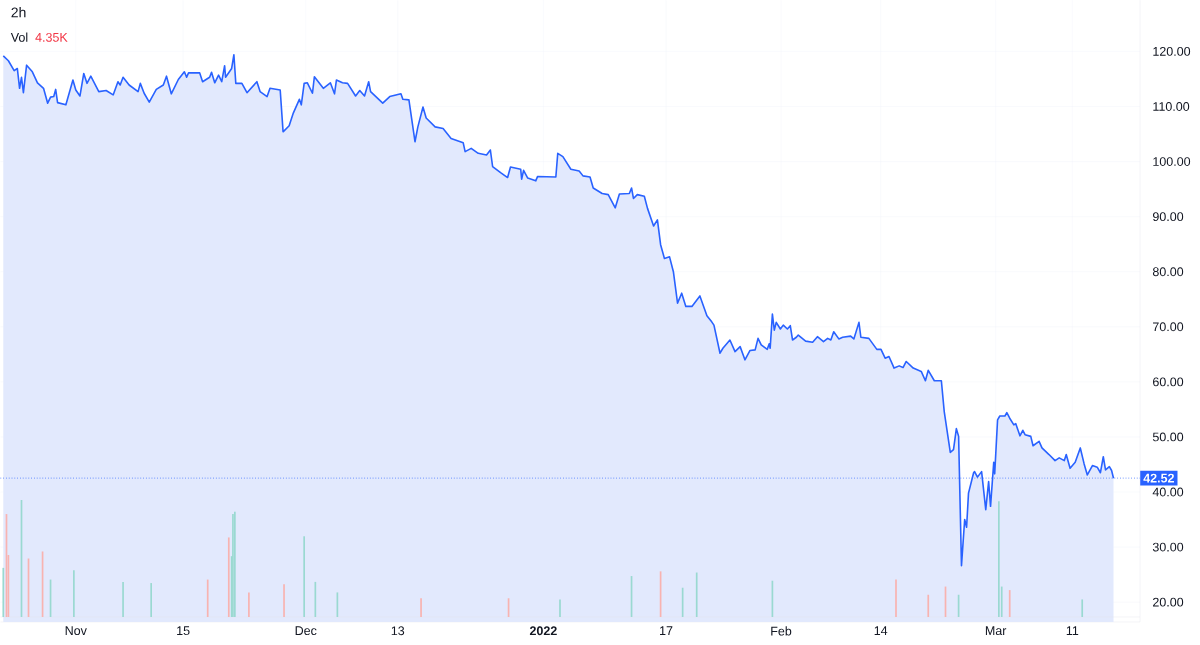 Image resolution: width=1200 pixels, height=645 pixels. Describe the element at coordinates (781, 631) in the screenshot. I see `x-tick-label: Feb` at that location.